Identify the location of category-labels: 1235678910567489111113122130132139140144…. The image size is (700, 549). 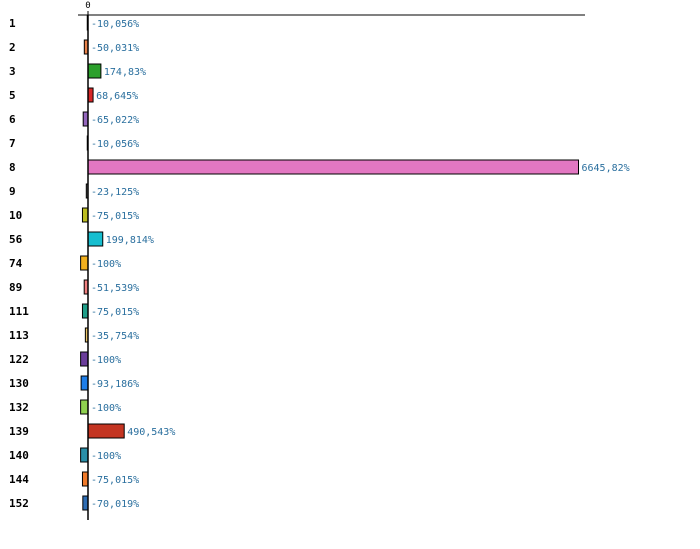
(19, 263).